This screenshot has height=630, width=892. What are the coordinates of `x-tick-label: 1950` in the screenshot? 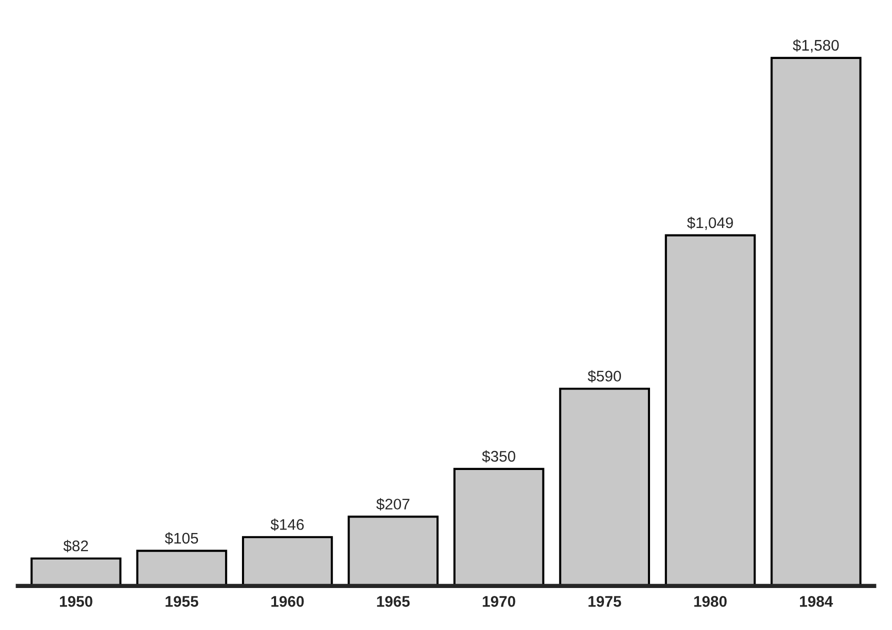 It's located at (76, 601).